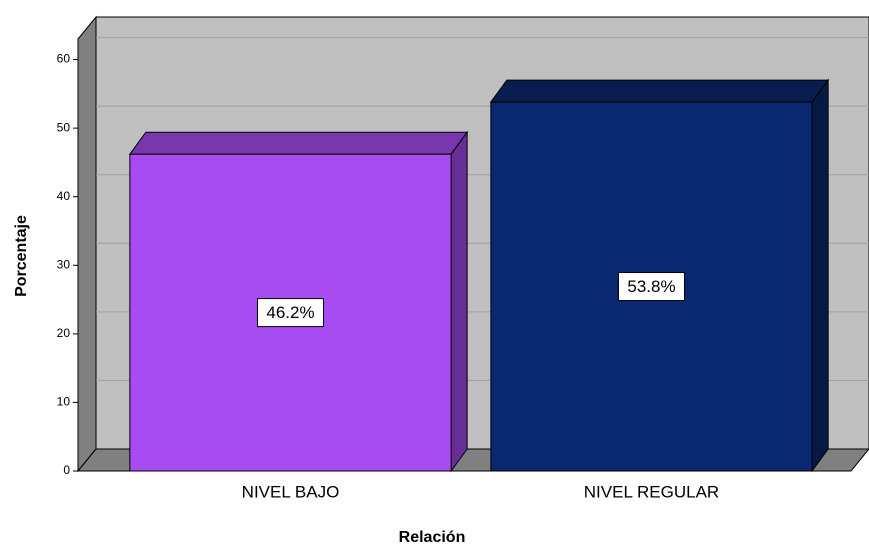 Image resolution: width=869 pixels, height=547 pixels. I want to click on y-axis-title: Porcentaje, so click(21, 256).